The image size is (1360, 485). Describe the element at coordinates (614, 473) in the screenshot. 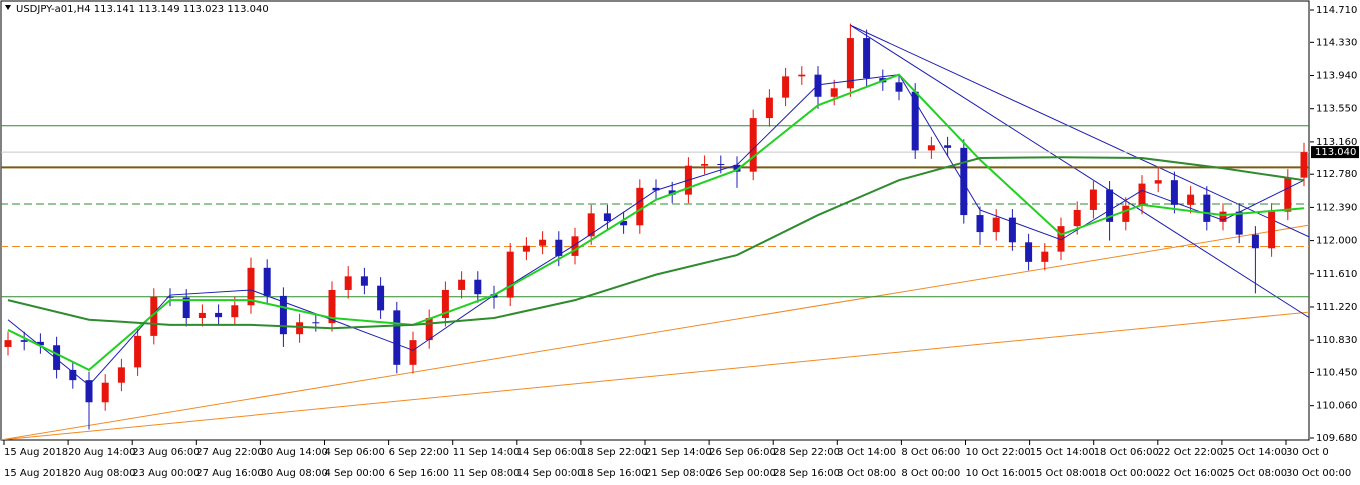

I see `x-tick-label: 18 Sep 16:00` at that location.